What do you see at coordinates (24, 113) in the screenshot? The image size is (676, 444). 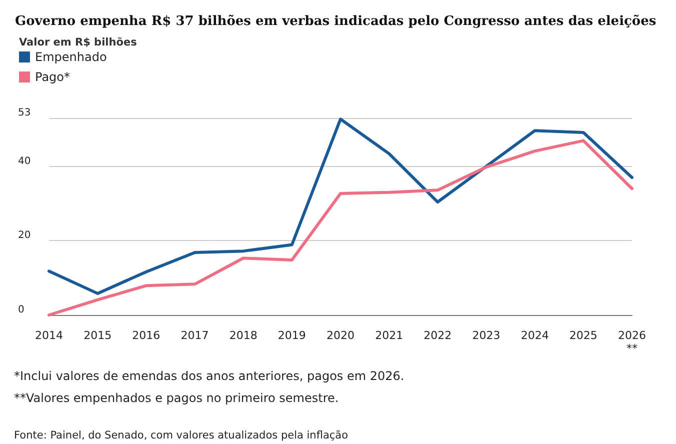 I see `y-tick-label: 53` at bounding box center [24, 113].